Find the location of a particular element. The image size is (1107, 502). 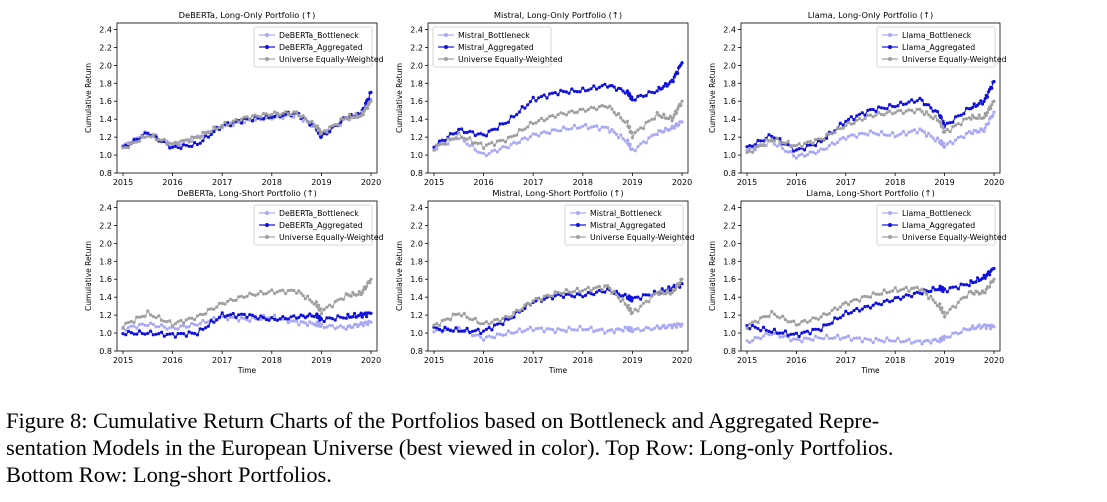

x-tick-label: 2020 is located at coordinates (994, 182).